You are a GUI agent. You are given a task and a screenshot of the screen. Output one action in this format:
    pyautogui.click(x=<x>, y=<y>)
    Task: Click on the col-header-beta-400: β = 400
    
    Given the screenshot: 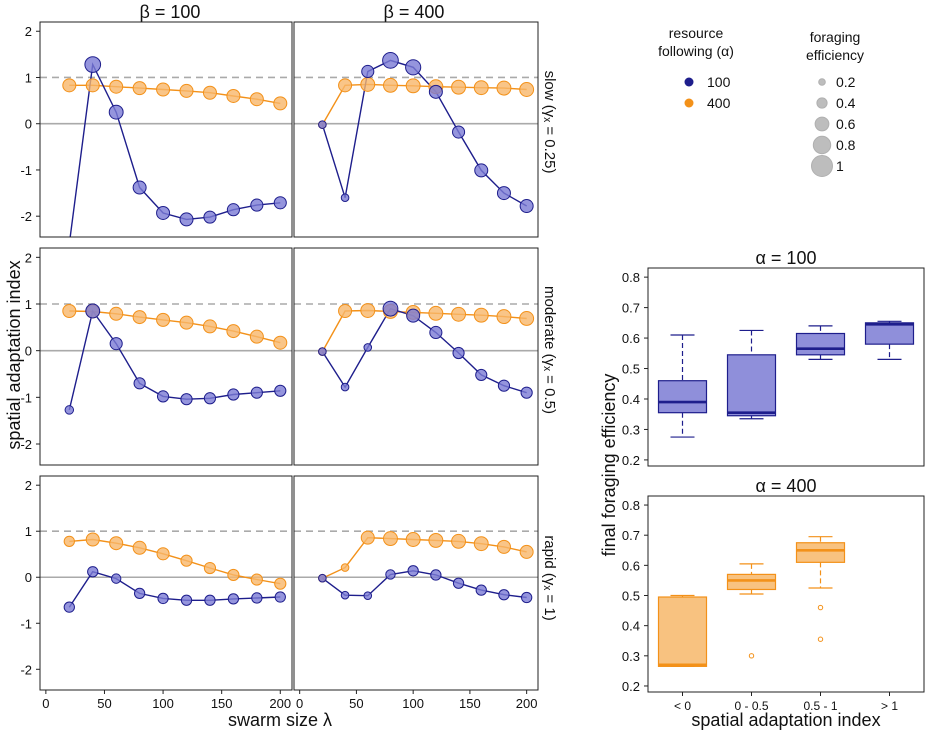 What is the action you would take?
    pyautogui.click(x=414, y=12)
    